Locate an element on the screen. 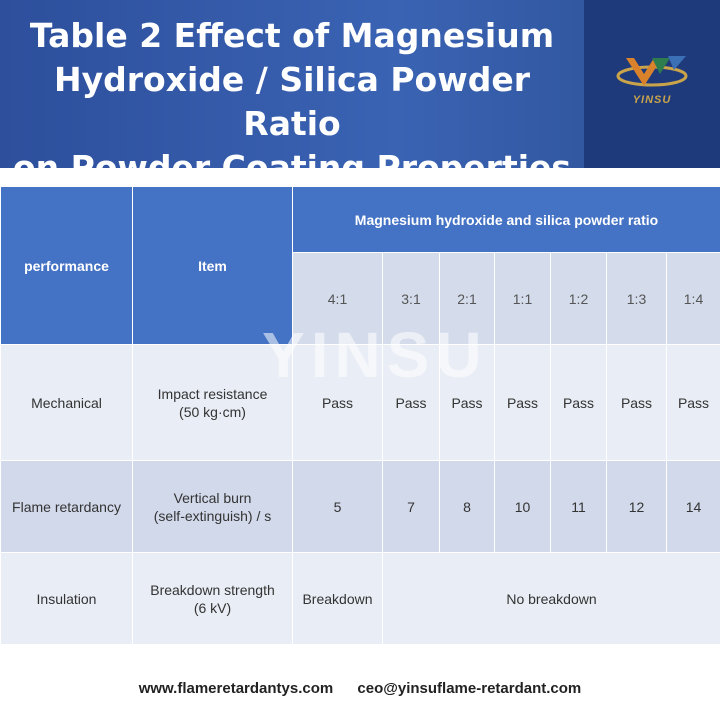 This screenshot has width=720, height=720. row-merged-value: No breakdown is located at coordinates (550, 598).